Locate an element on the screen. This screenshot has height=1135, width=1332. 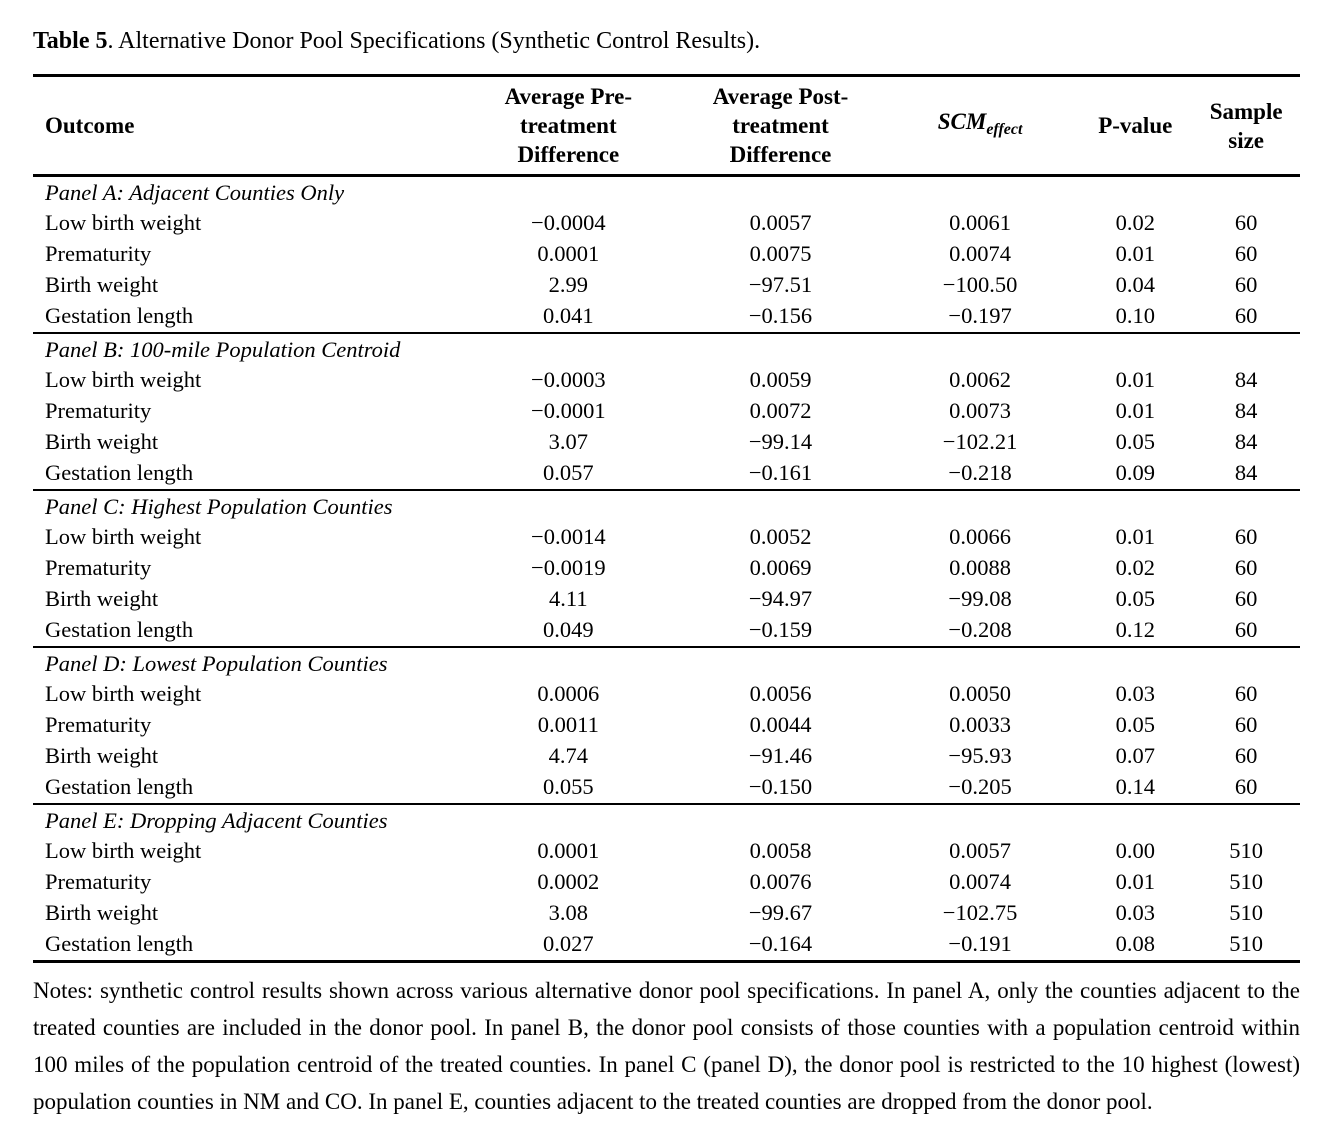
panel-header-row: Panel D: Lowest Population Counties is located at coordinates (666, 663).